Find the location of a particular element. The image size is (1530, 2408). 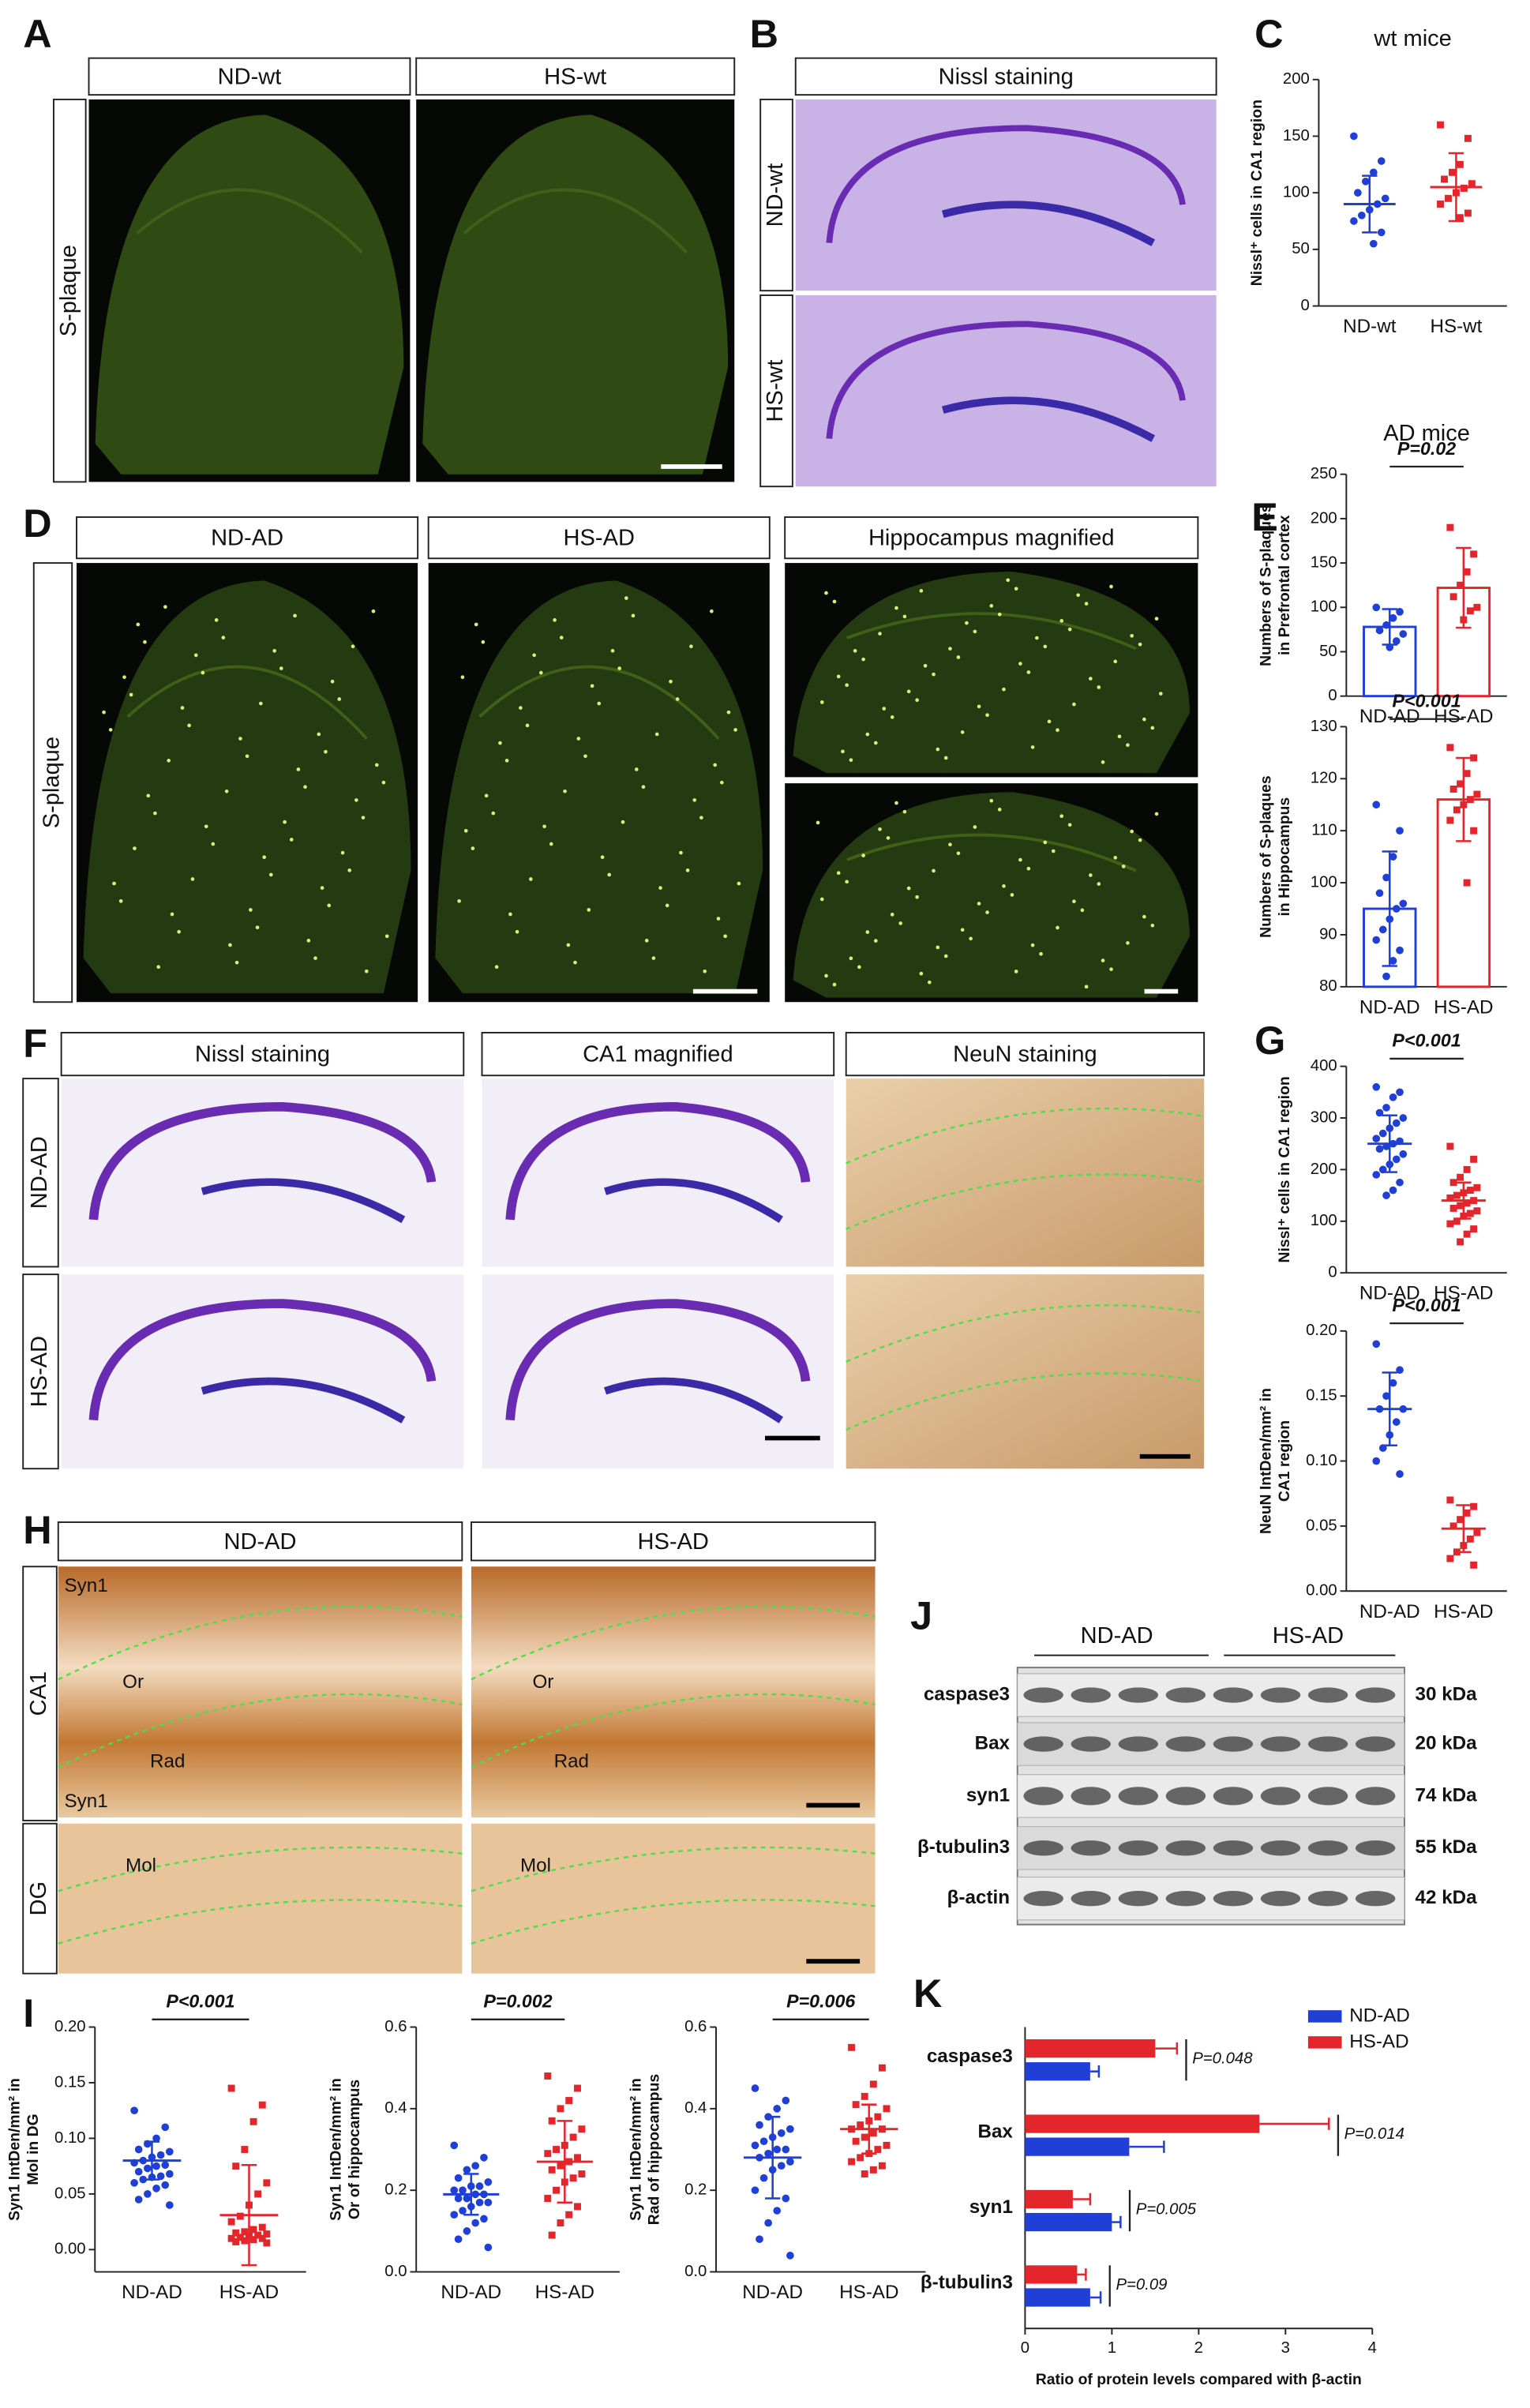

header-label: ND-AD is located at coordinates (260, 1542).